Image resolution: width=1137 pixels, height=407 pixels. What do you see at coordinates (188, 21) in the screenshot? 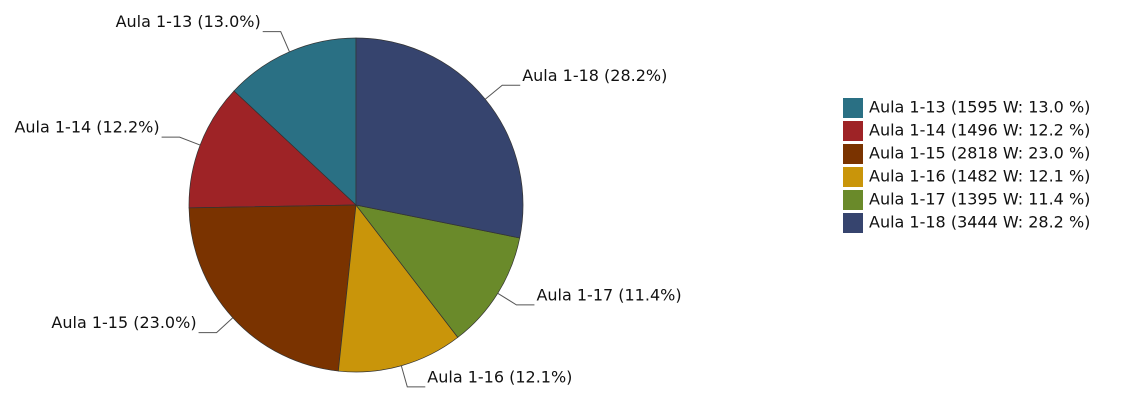
I see `data-label: Aula 1-13 (13.0%)` at bounding box center [188, 21].